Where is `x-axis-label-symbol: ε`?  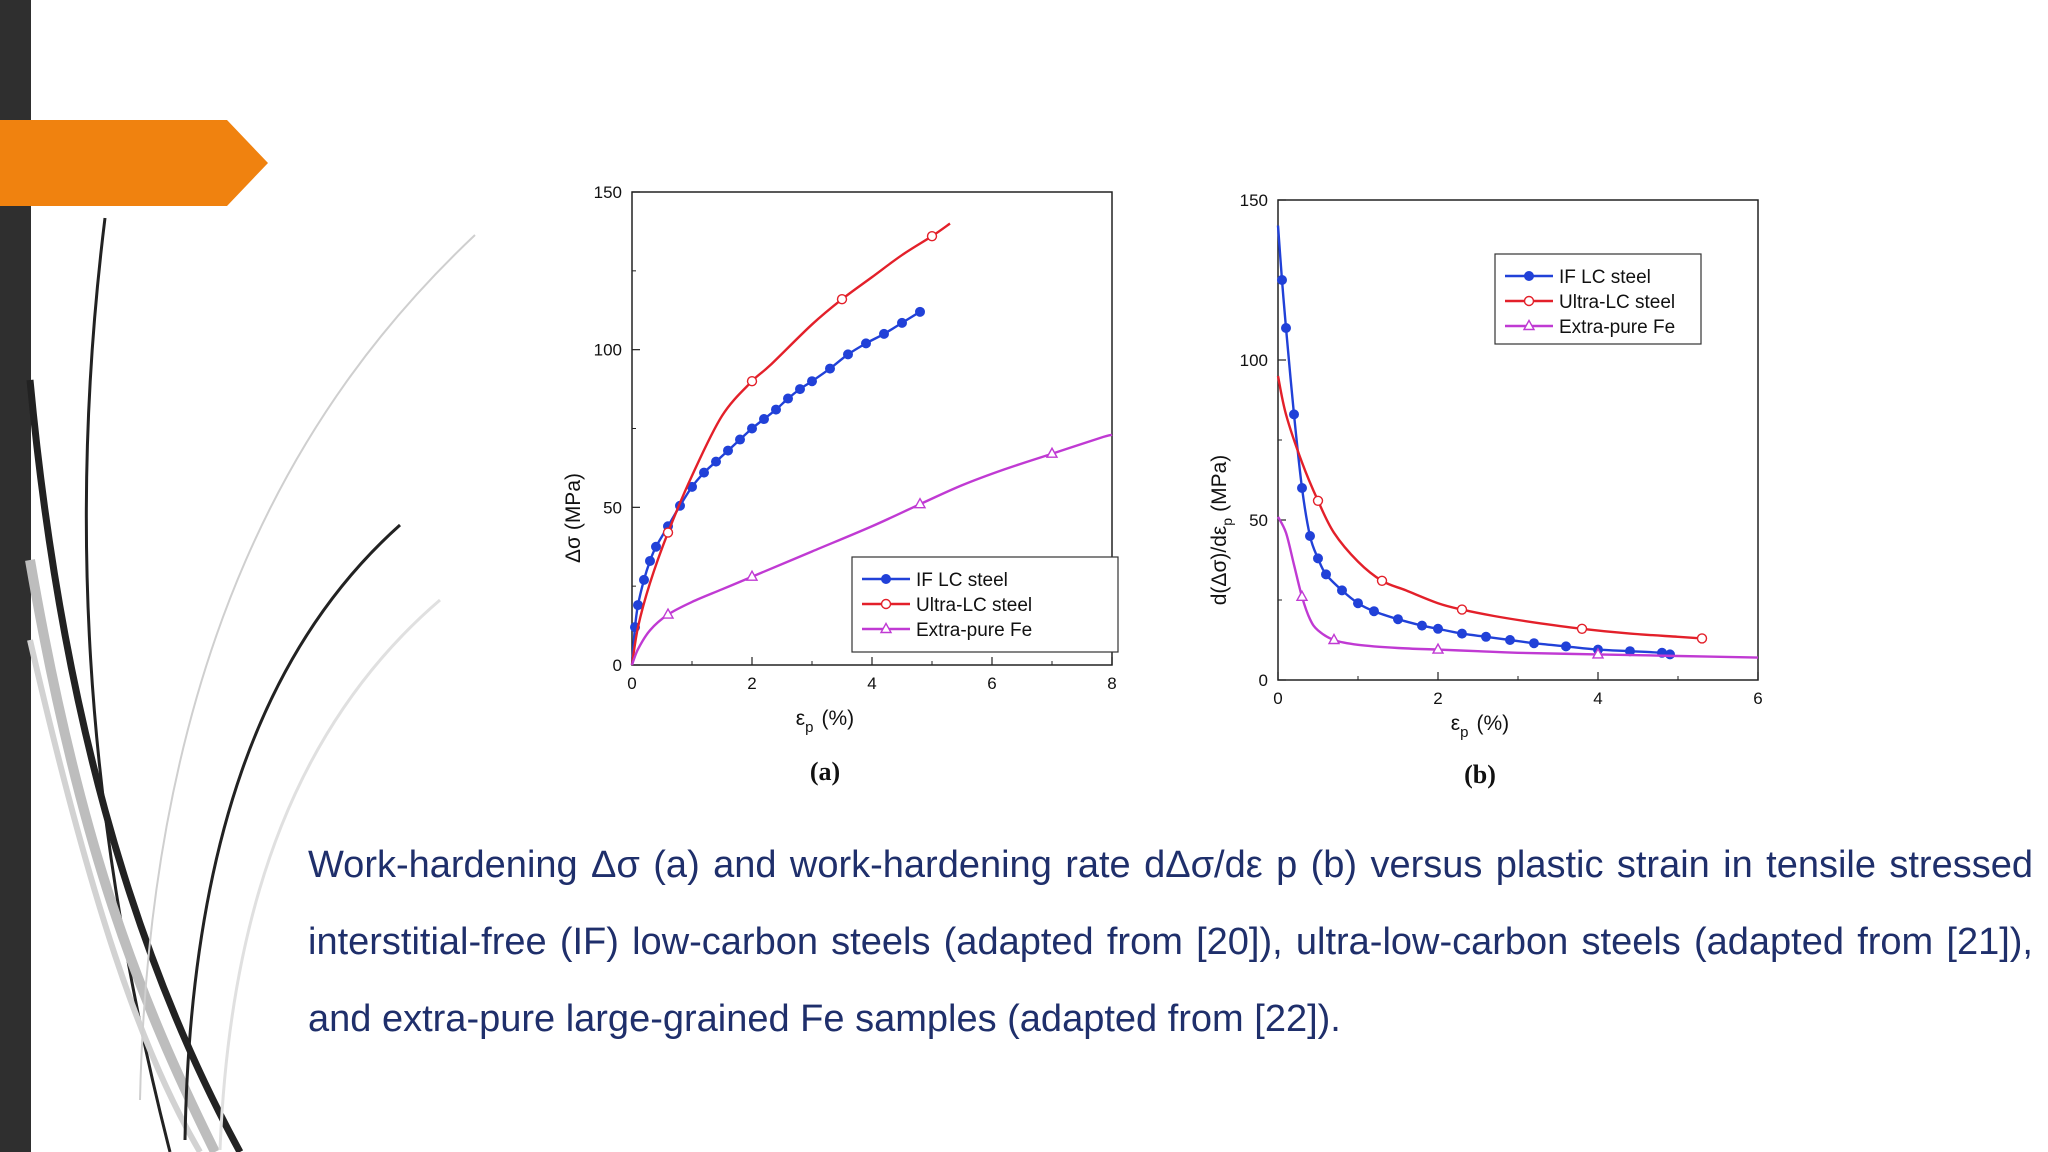
x-axis-label-symbol: ε is located at coordinates (800, 718).